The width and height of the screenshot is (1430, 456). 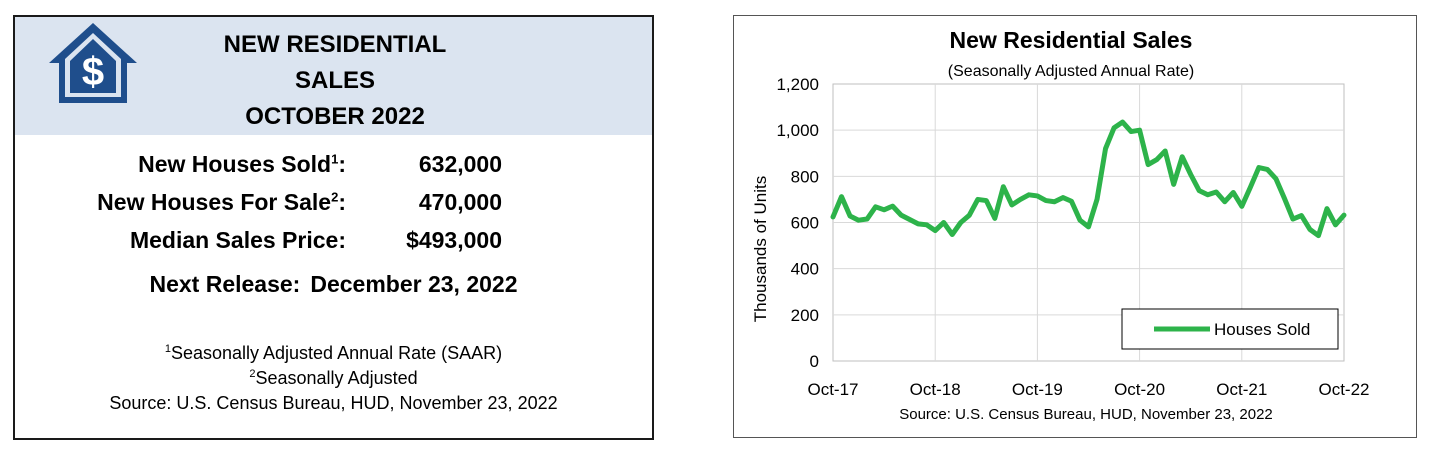 What do you see at coordinates (460, 202) in the screenshot?
I see `stat-value: 470,000` at bounding box center [460, 202].